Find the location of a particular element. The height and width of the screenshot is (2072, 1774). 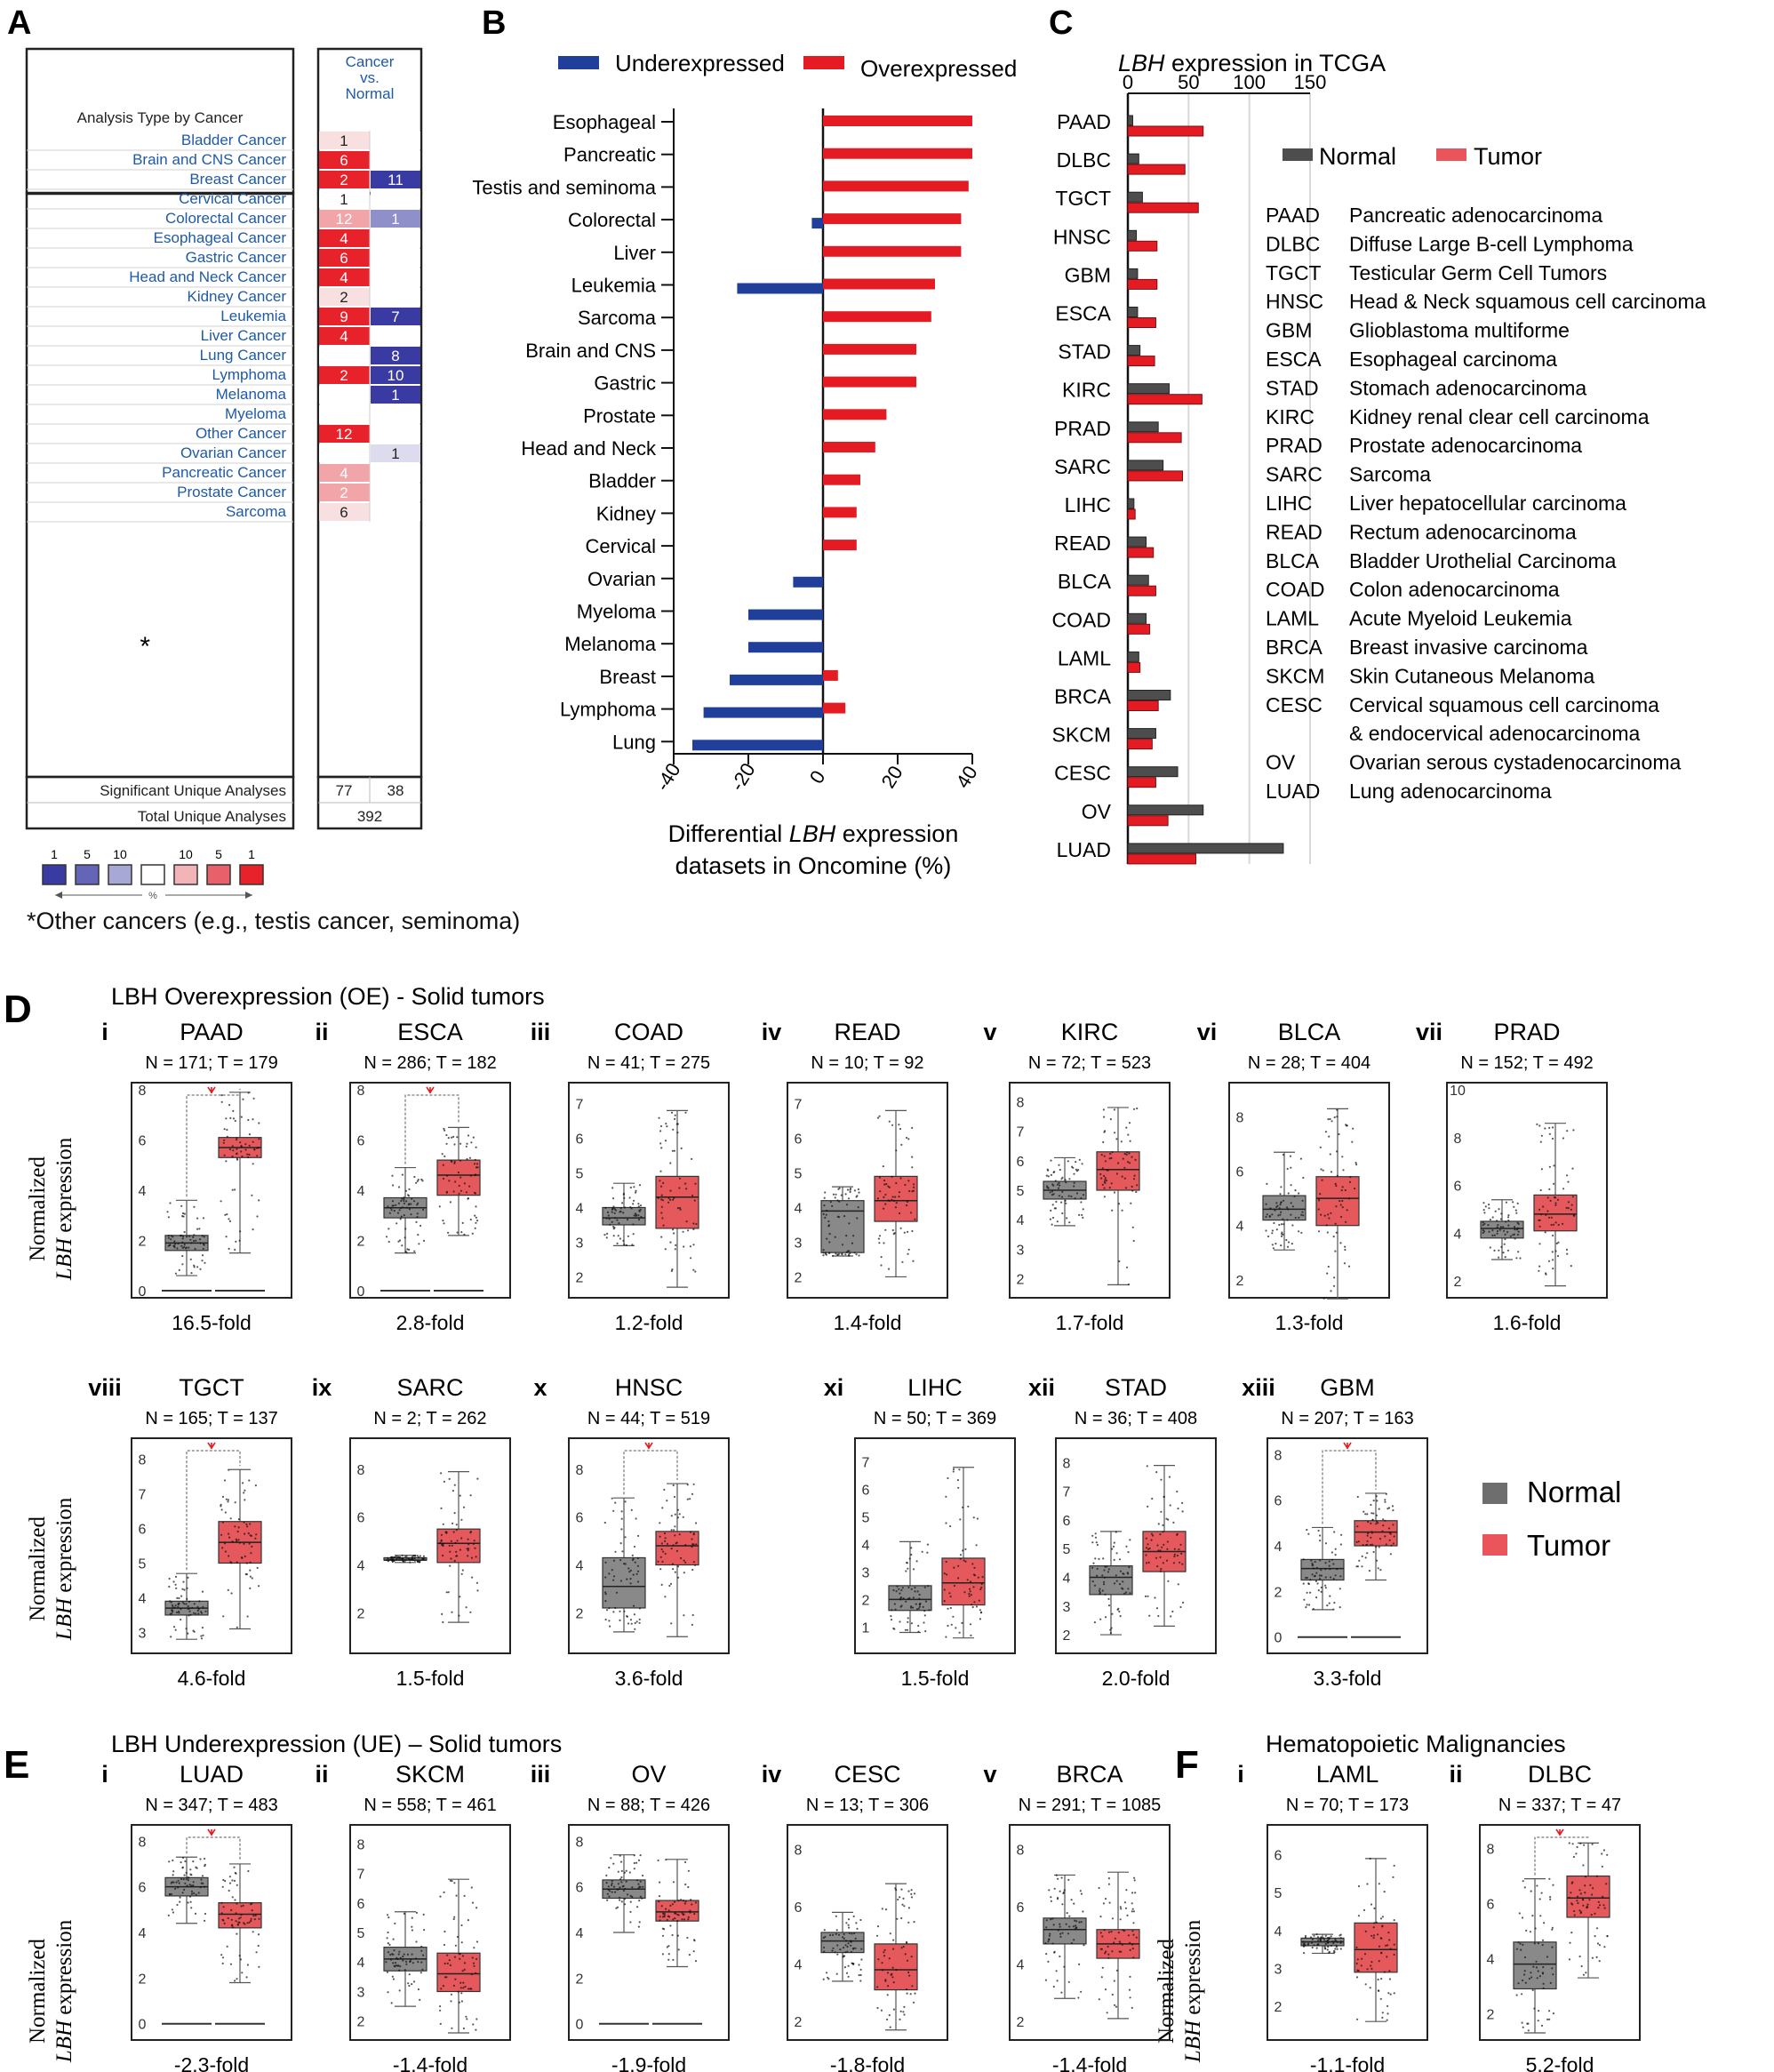

boxplot-prad: vii PRAD N = 152; T = 492 2 4 6 8 10 1.6-fold is located at coordinates (1512, 1176).